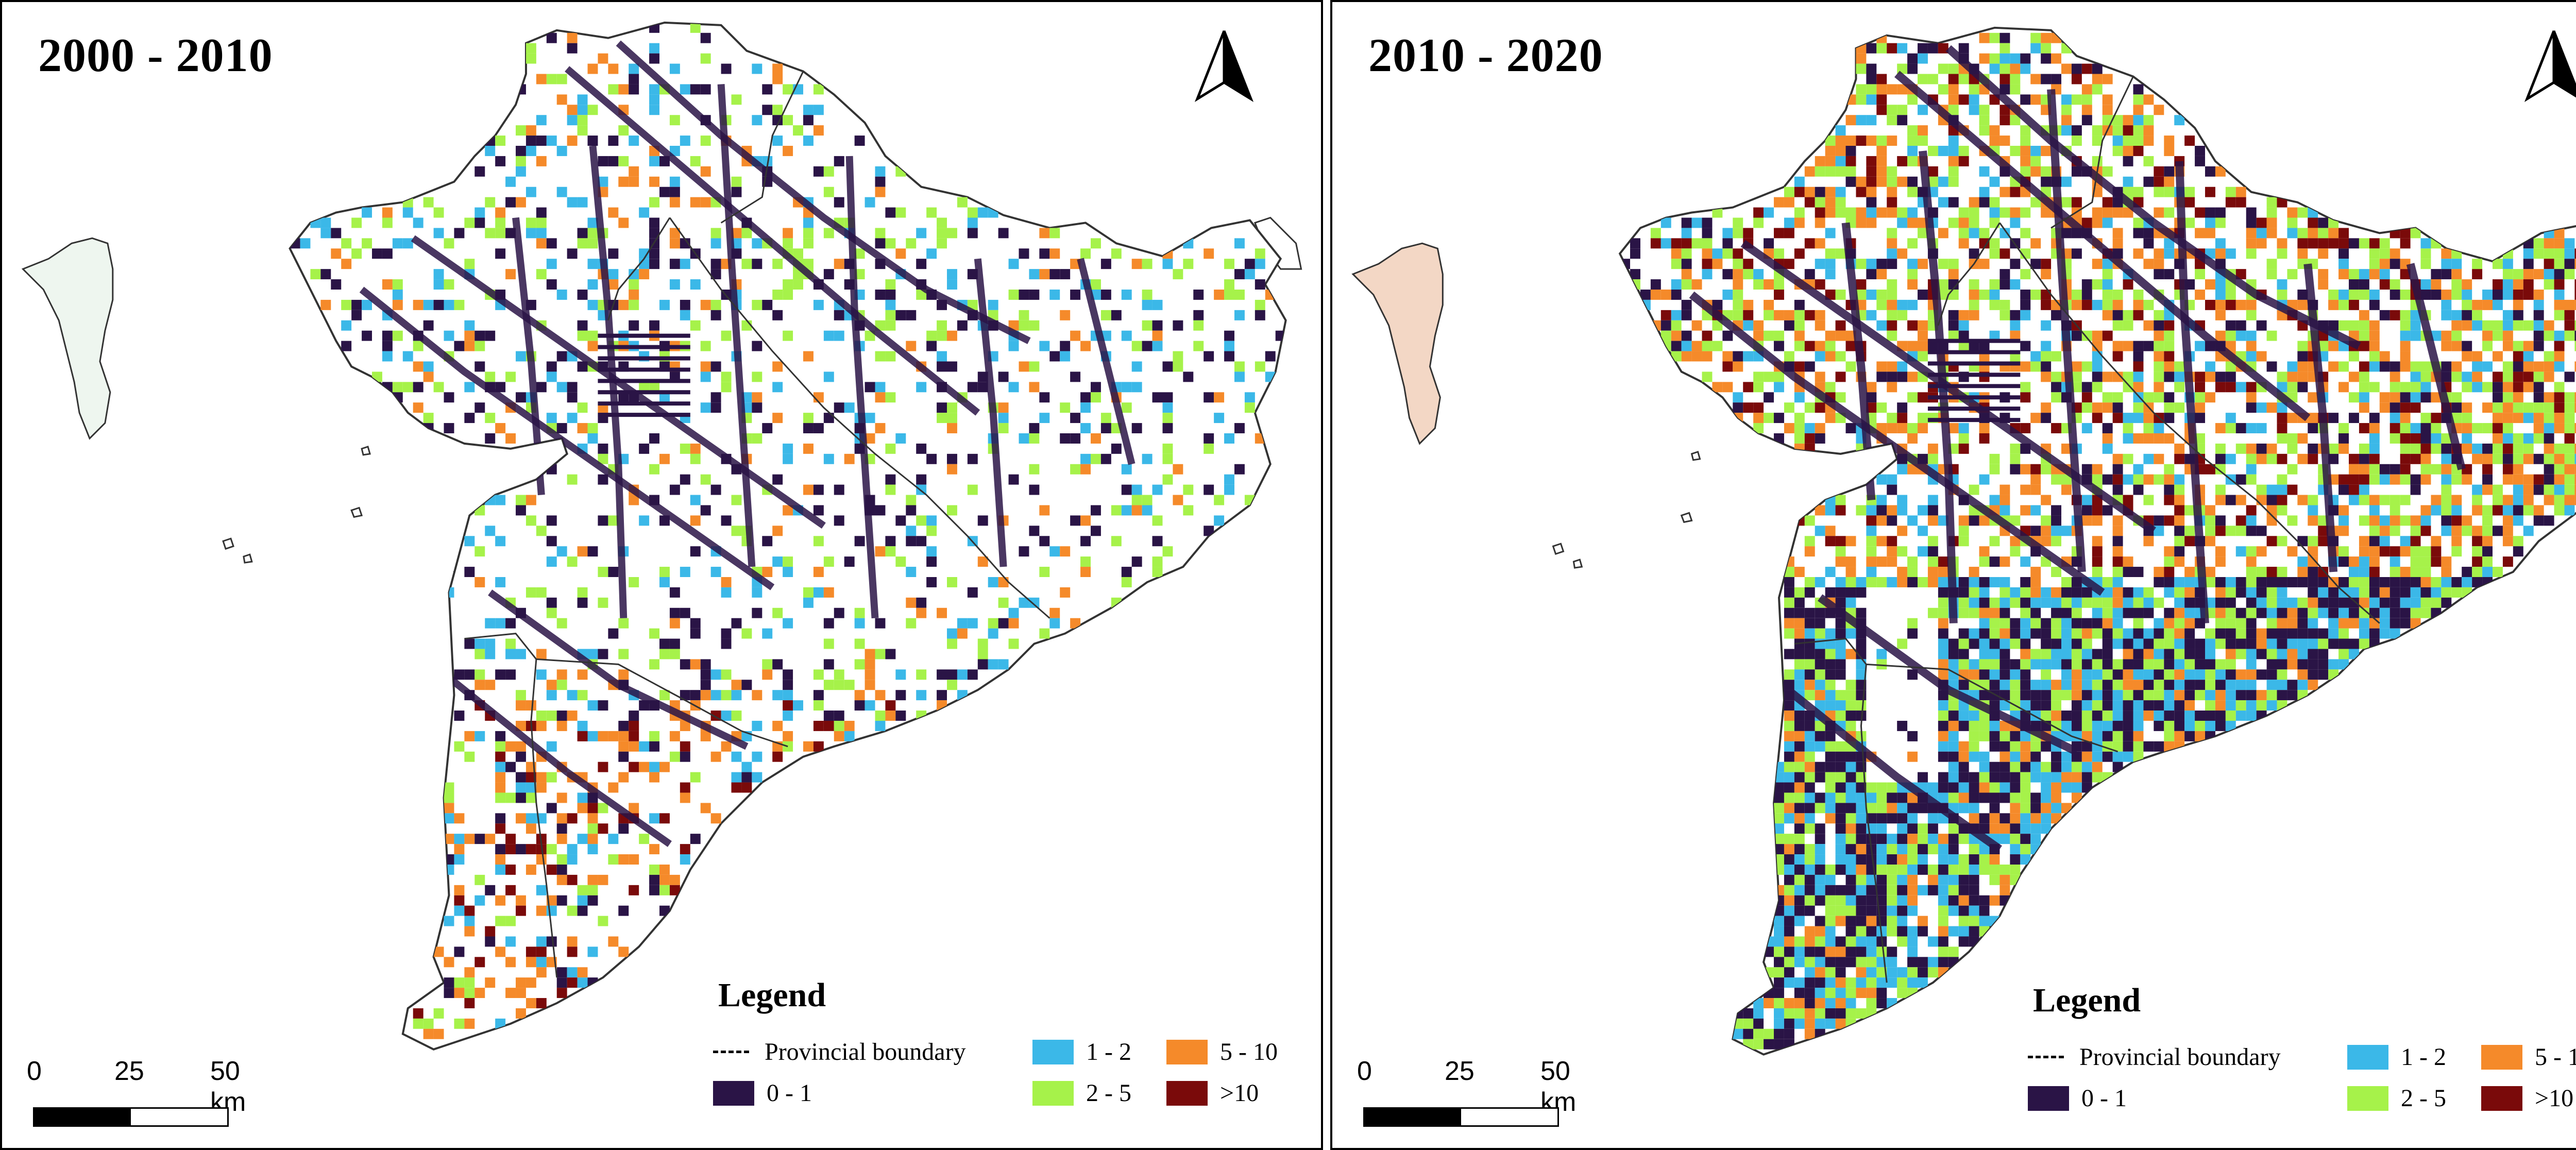 The image size is (2576, 1150). I want to click on legend-item-class-1: 1 - 2, so click(2396, 1057).